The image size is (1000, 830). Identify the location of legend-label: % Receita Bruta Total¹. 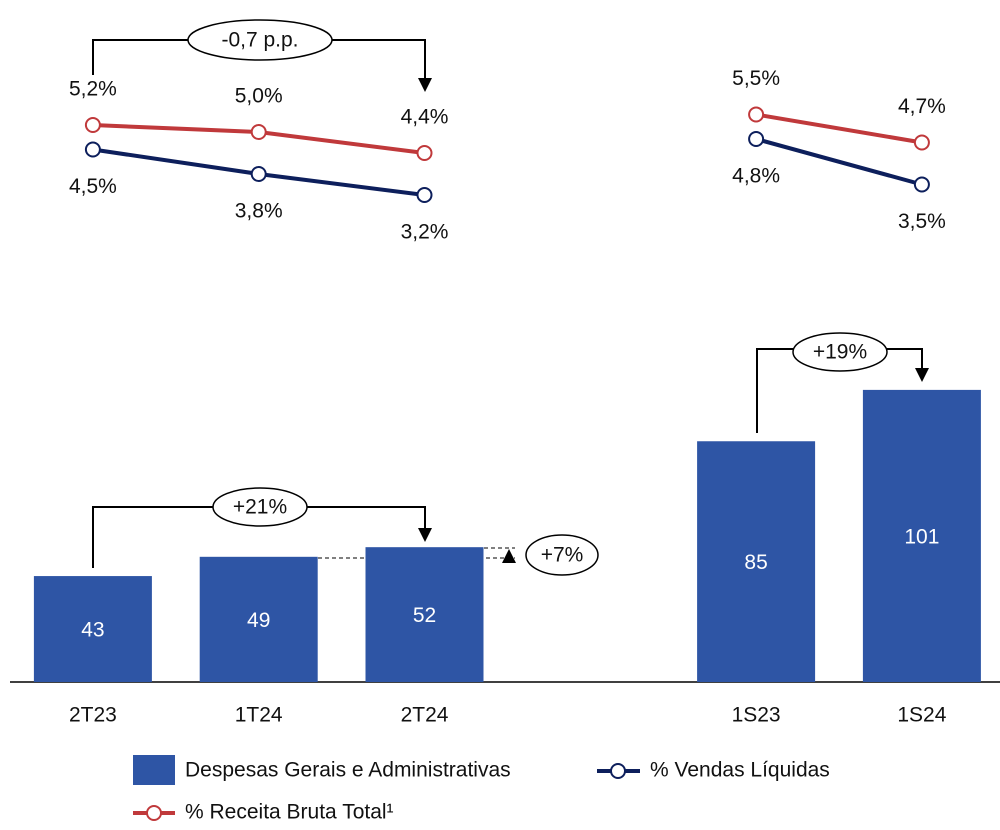
(289, 812).